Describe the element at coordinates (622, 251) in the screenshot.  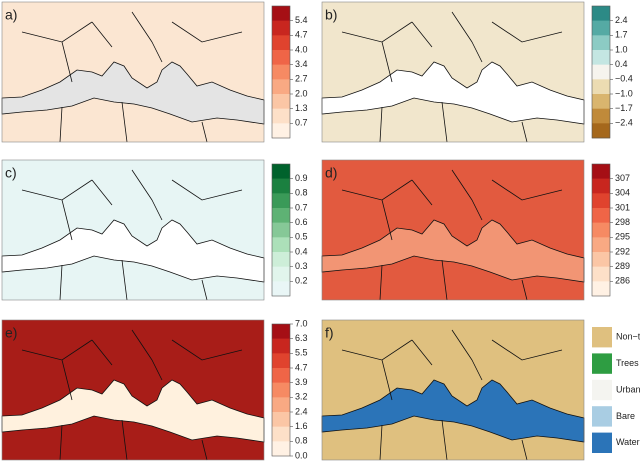
I see `colorbar-tick-label: 292` at that location.